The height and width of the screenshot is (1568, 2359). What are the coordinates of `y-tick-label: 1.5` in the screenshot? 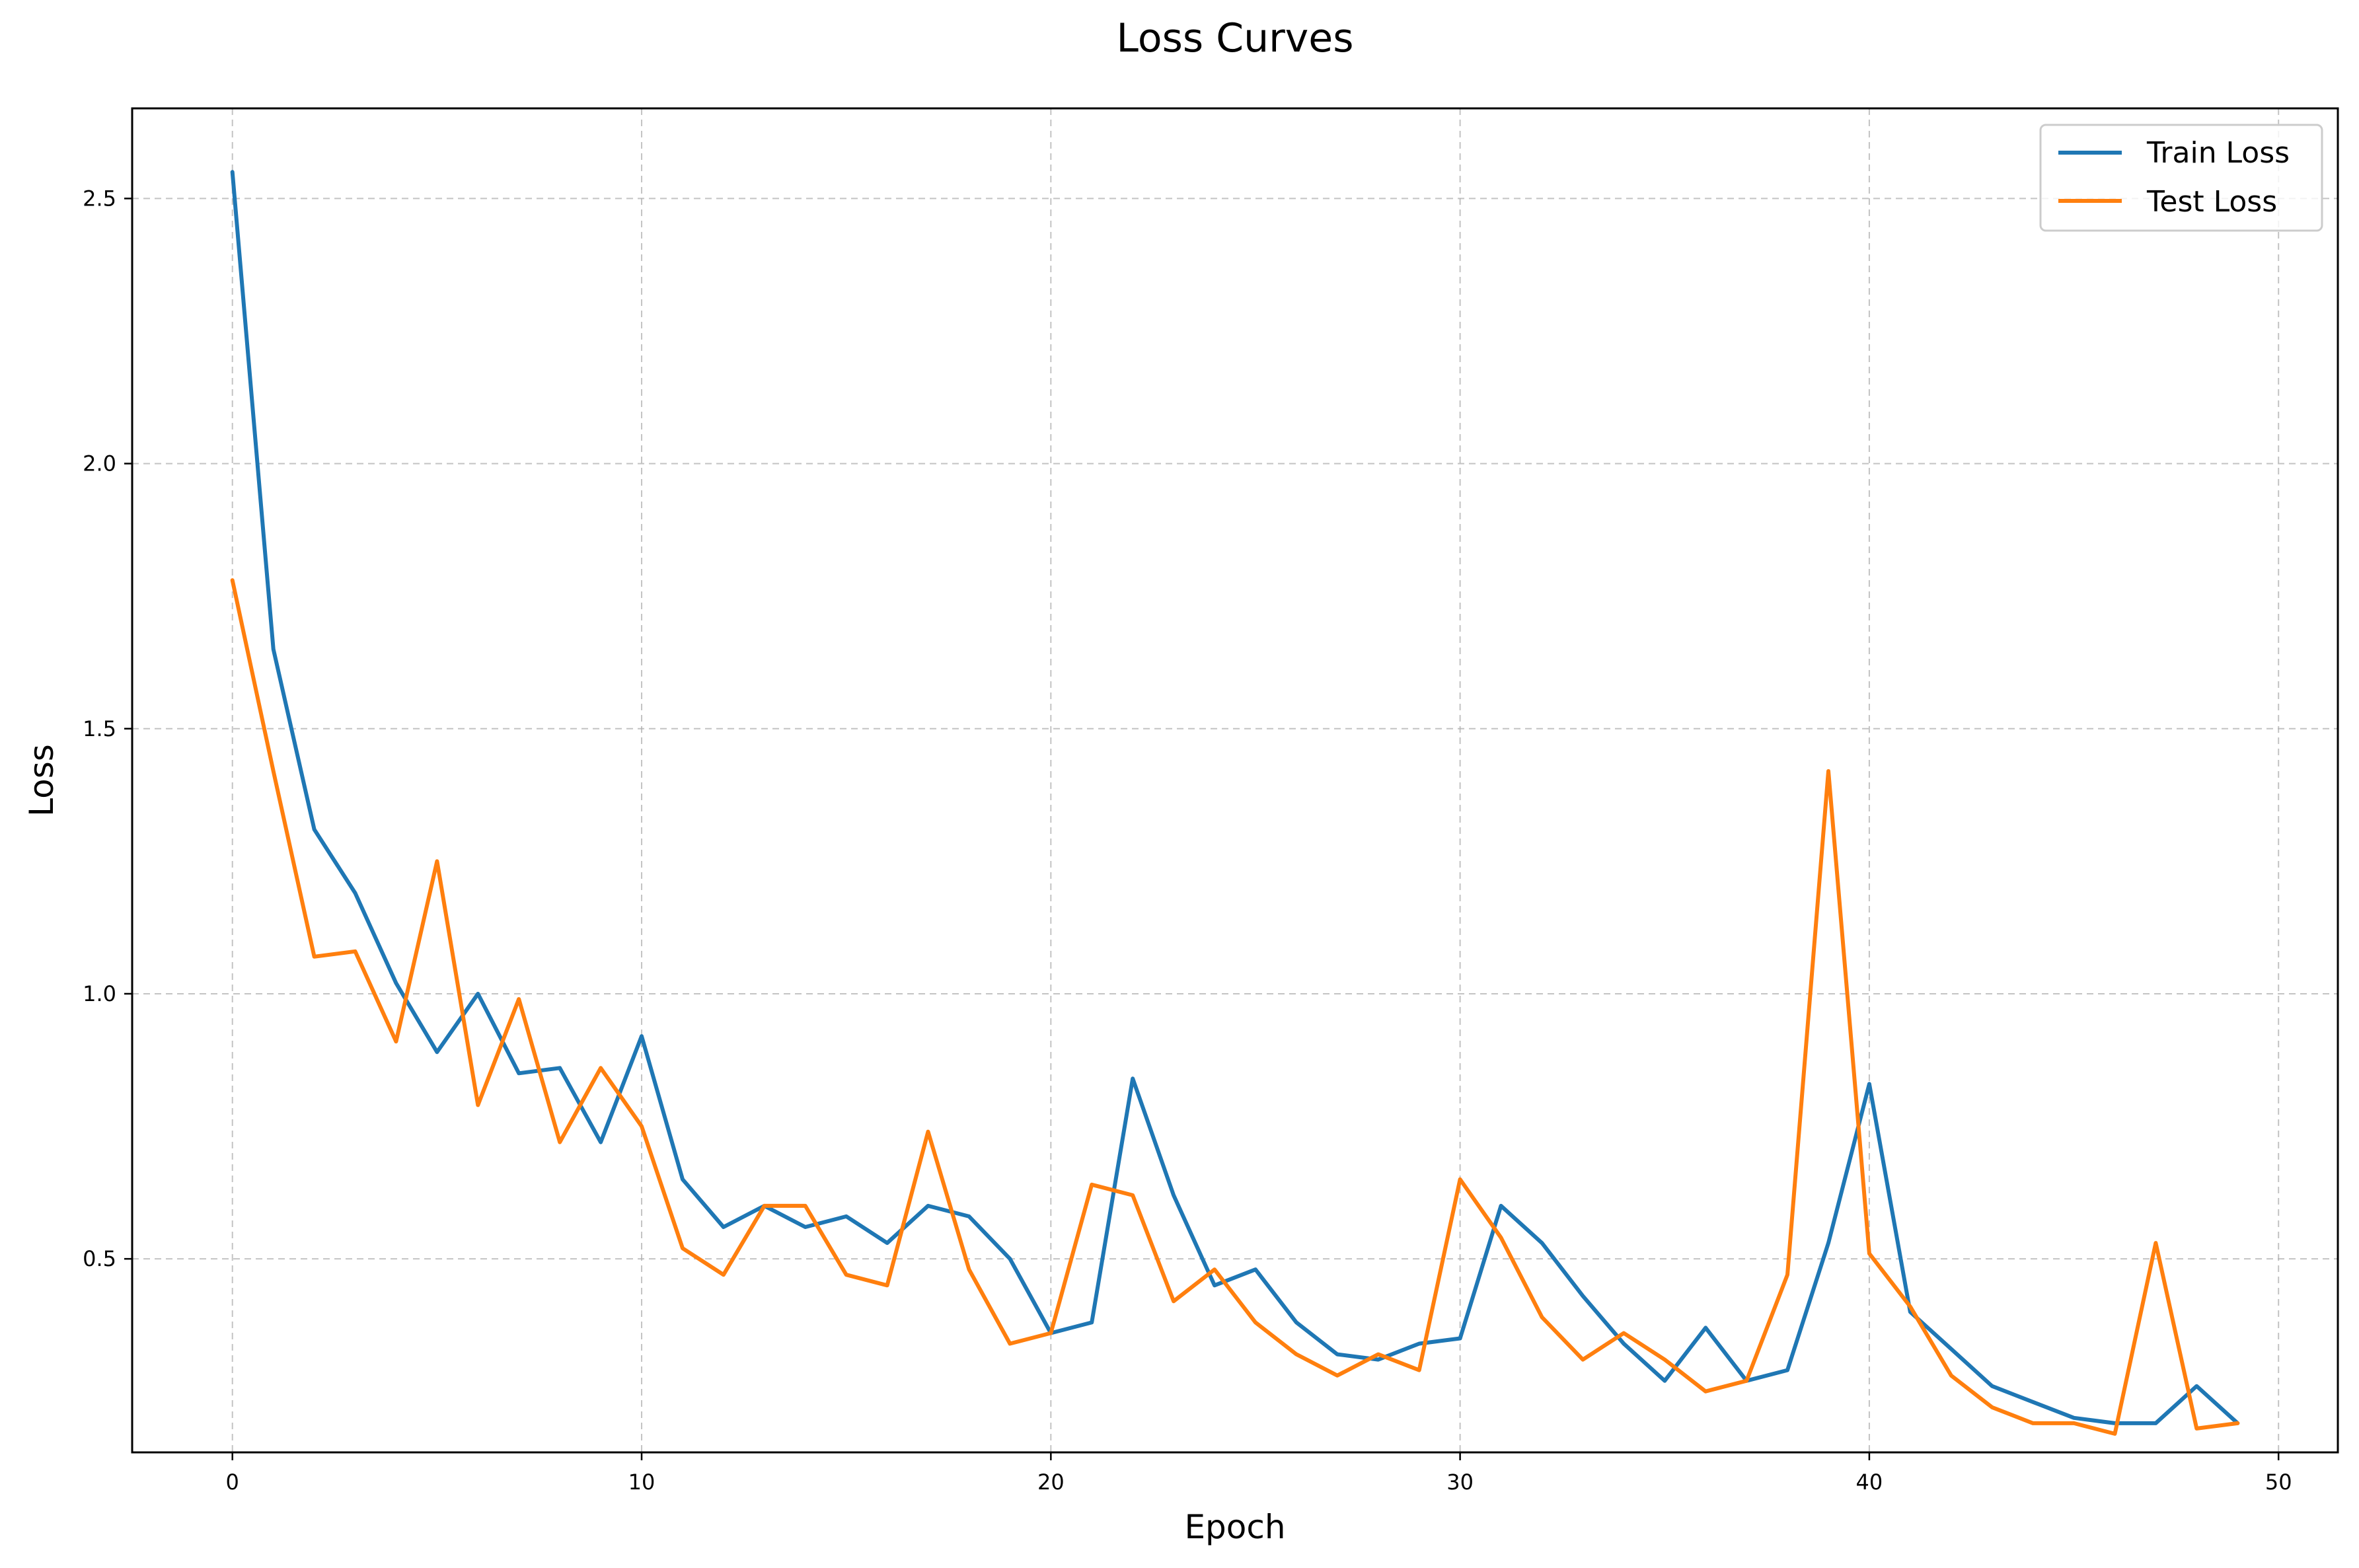 It's located at (99, 729).